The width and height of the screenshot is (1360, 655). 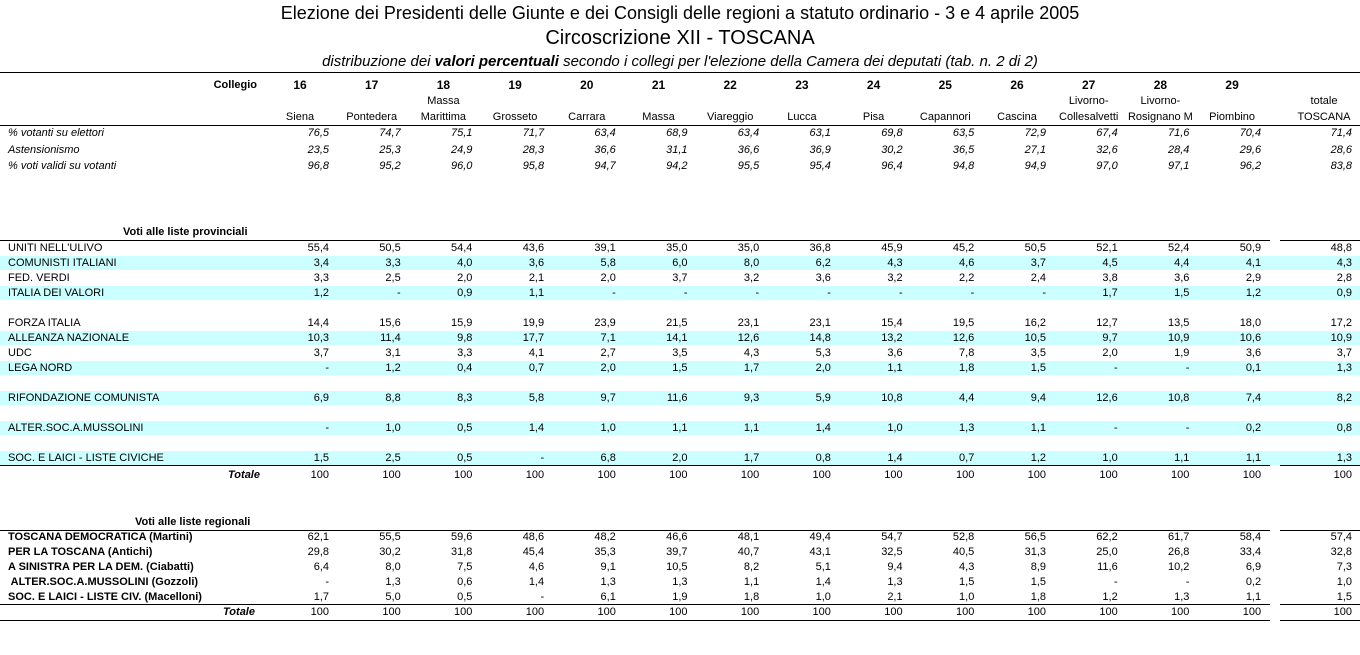 What do you see at coordinates (300, 85) in the screenshot?
I see `column-number: 16` at bounding box center [300, 85].